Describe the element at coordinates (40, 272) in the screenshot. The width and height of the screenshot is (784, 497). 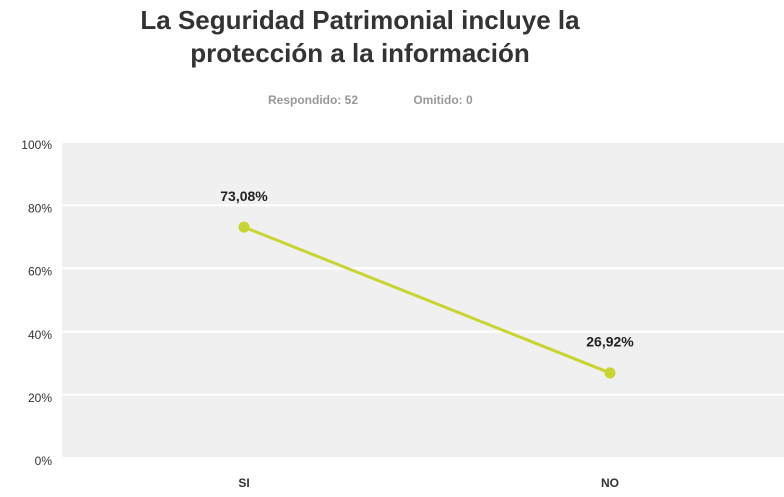
I see `y-tick-label: 60%` at that location.